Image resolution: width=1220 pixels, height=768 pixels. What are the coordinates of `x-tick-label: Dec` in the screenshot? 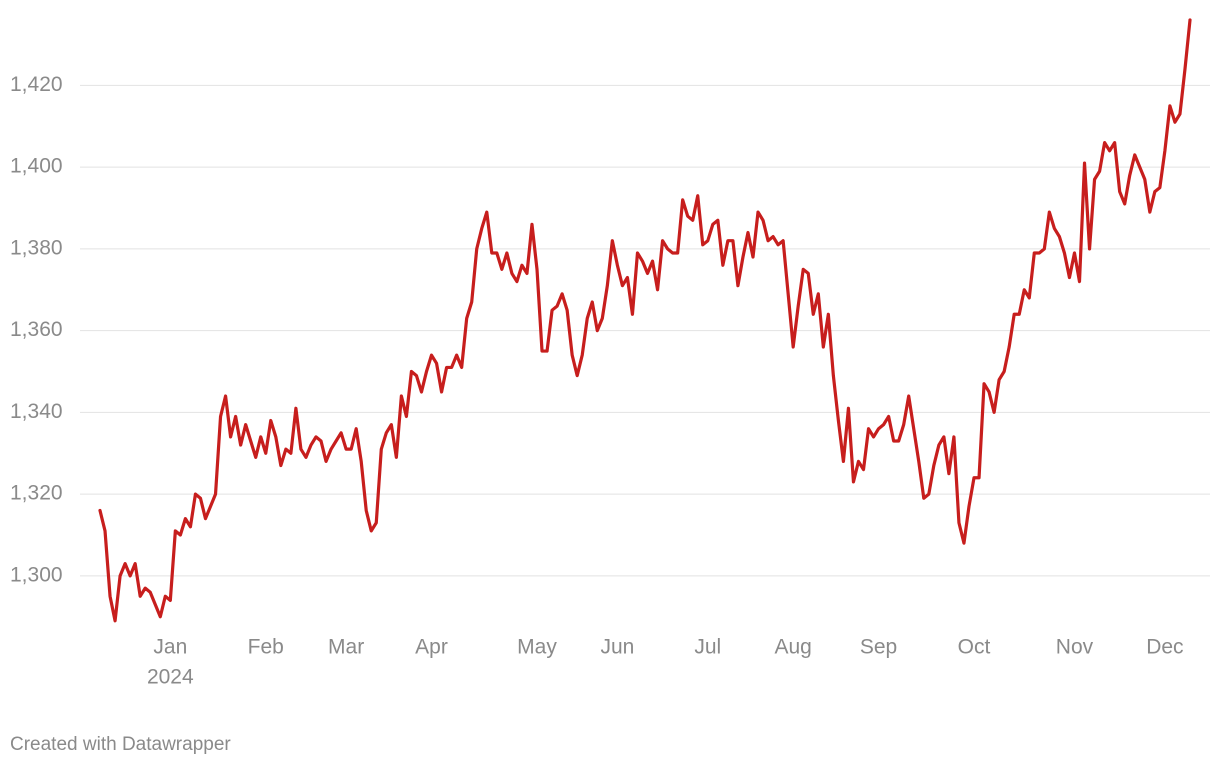 It's located at (1164, 647).